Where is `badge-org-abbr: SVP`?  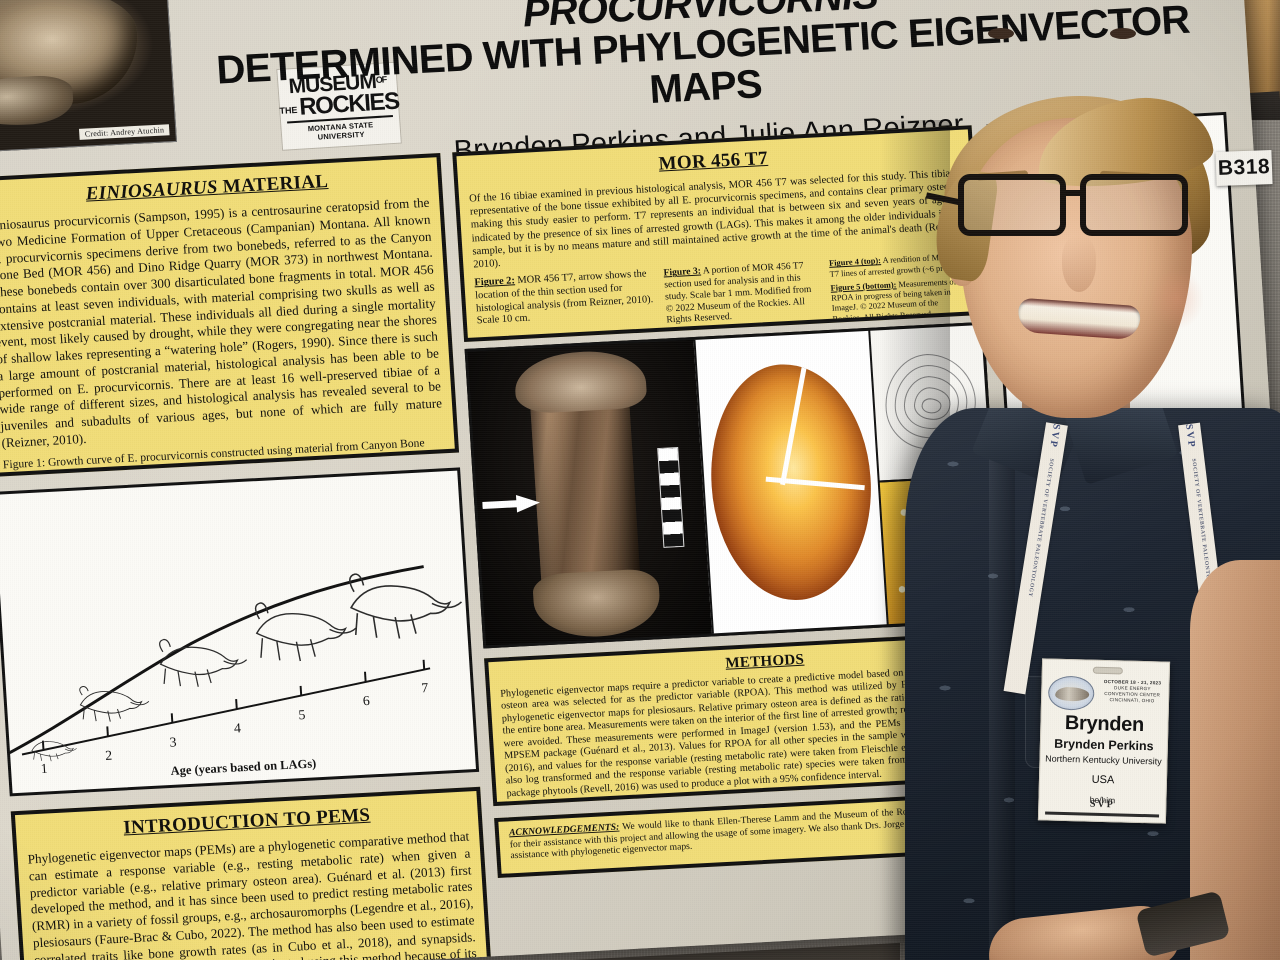
badge-org-abbr: SVP is located at coordinates (1102, 804).